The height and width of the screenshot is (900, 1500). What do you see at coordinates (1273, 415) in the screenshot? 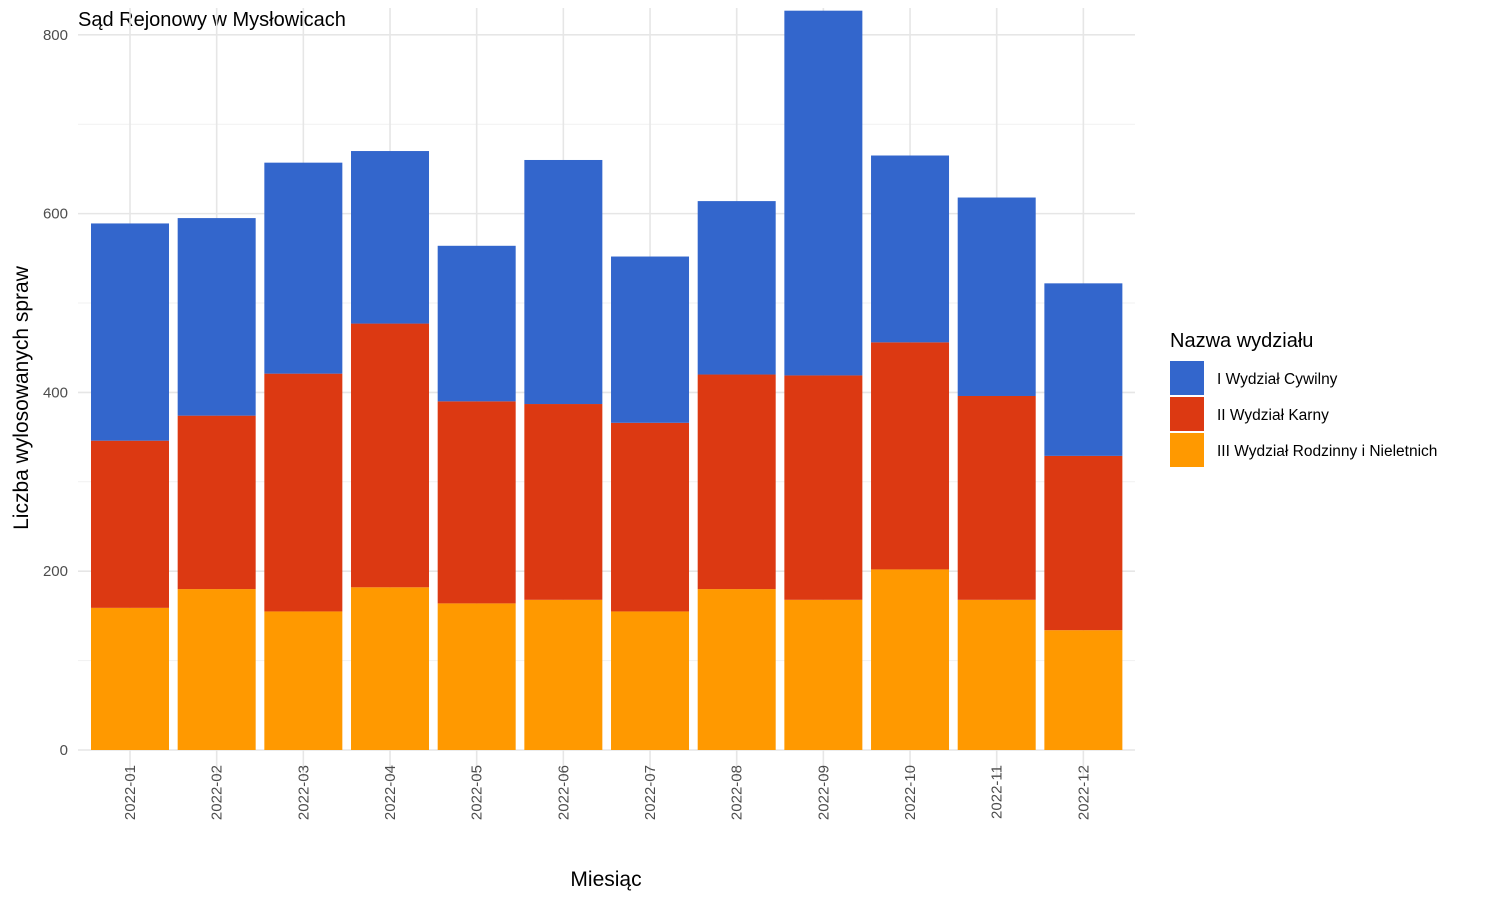
I see `legend-label: II Wydział Karny` at bounding box center [1273, 415].